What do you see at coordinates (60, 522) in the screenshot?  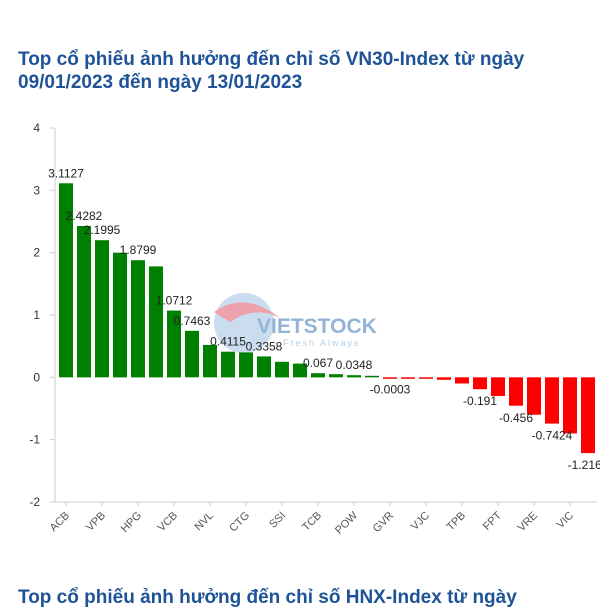 I see `x-tick-label: ACB` at bounding box center [60, 522].